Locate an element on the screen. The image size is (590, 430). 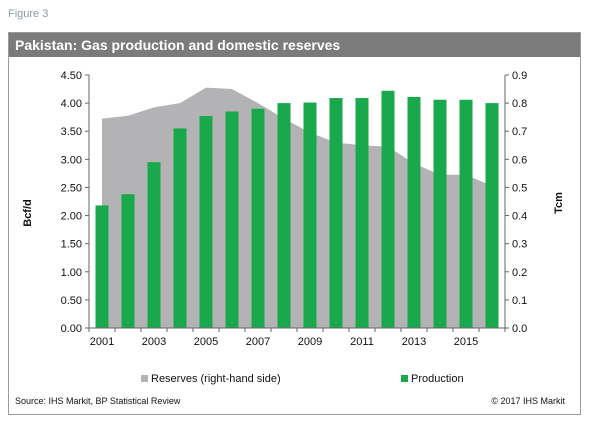
legend: Reserves (right-hand side) Production is located at coordinates (302, 379).